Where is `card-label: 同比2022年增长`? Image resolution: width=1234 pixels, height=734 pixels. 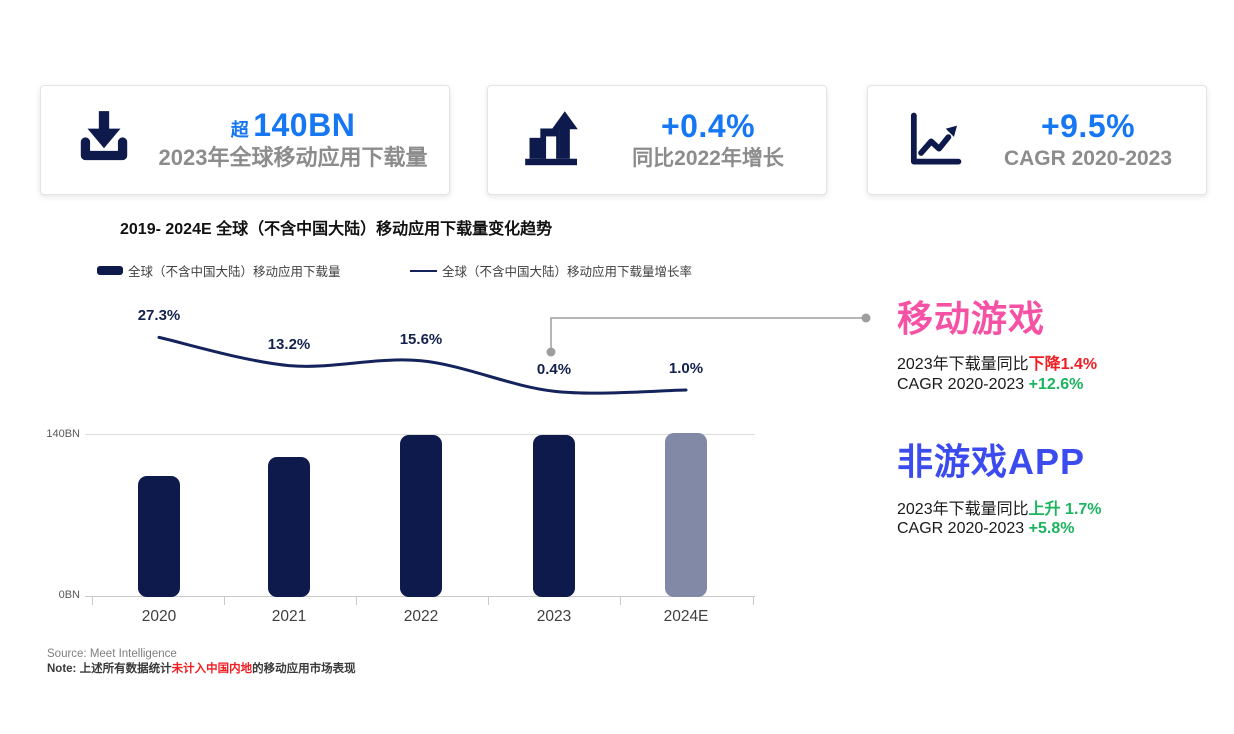
card-label: 同比2022年增长 is located at coordinates (708, 158).